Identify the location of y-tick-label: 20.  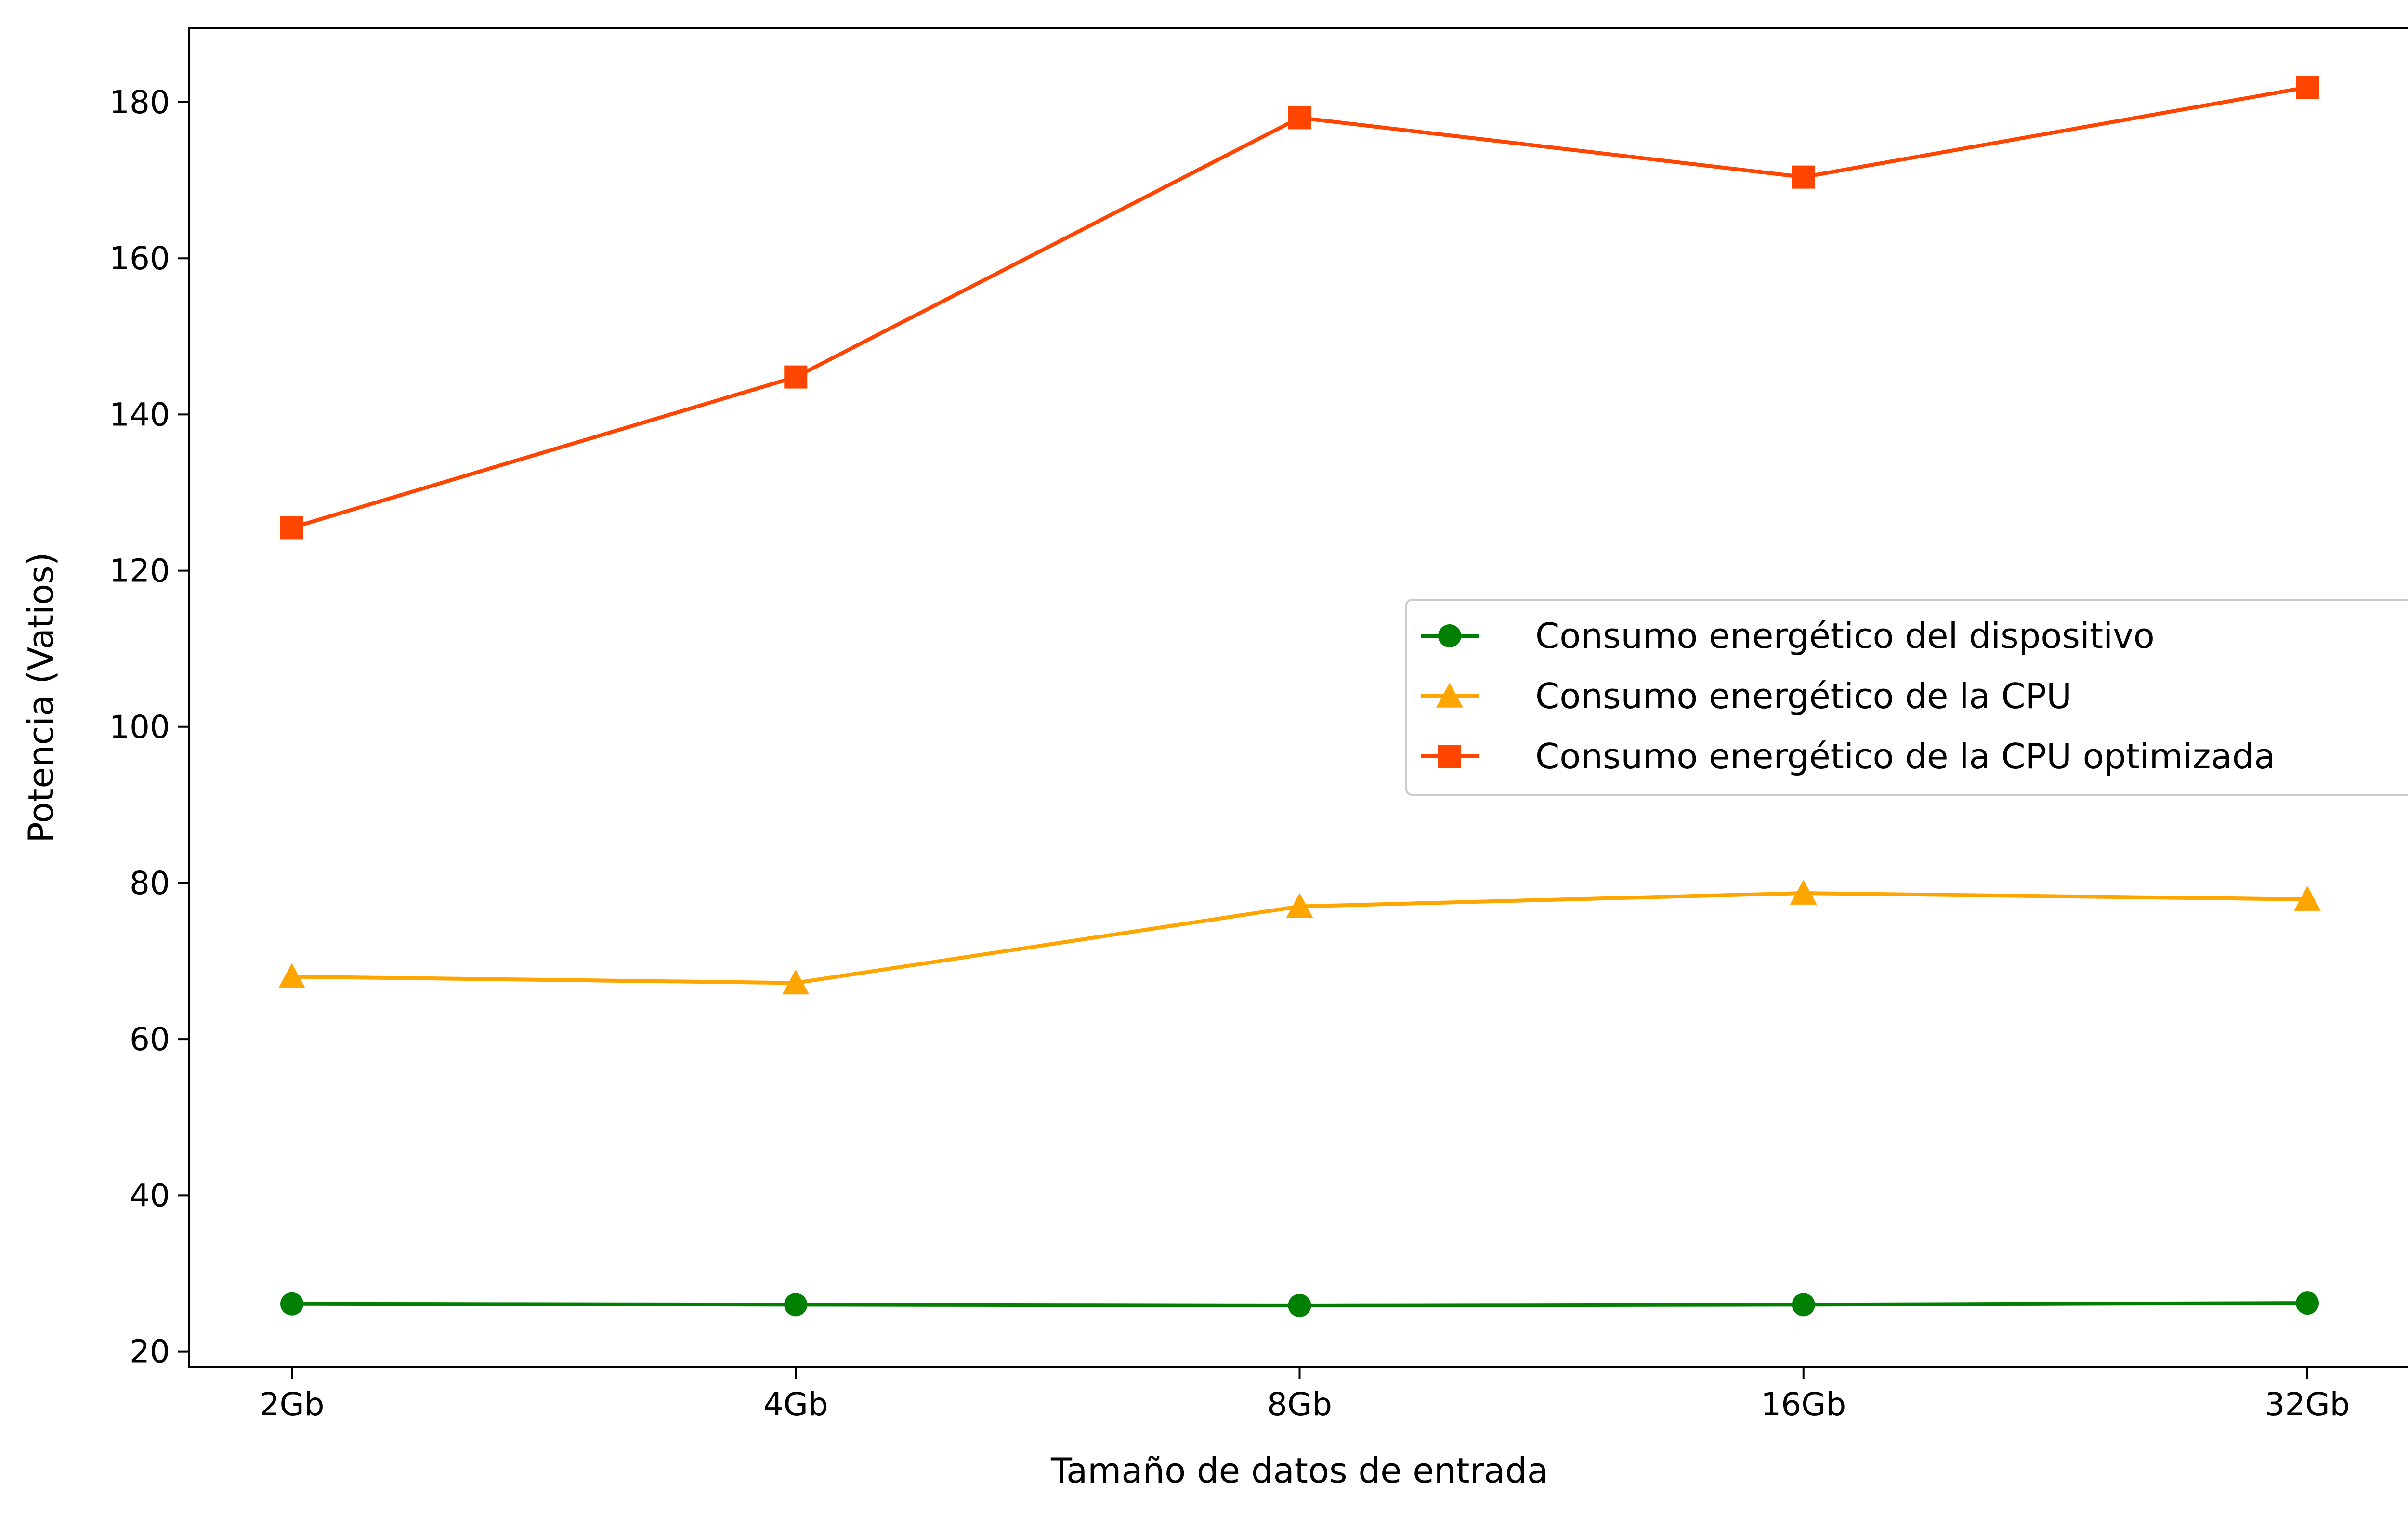
(150, 1351).